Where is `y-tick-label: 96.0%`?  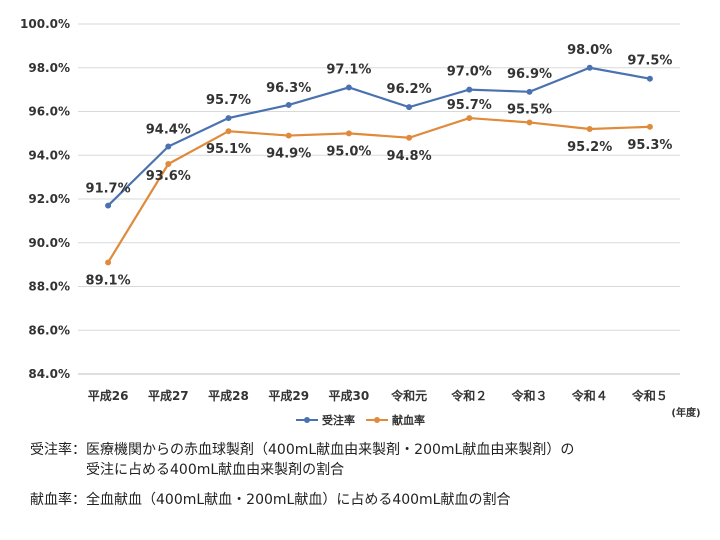 y-tick-label: 96.0% is located at coordinates (49, 112).